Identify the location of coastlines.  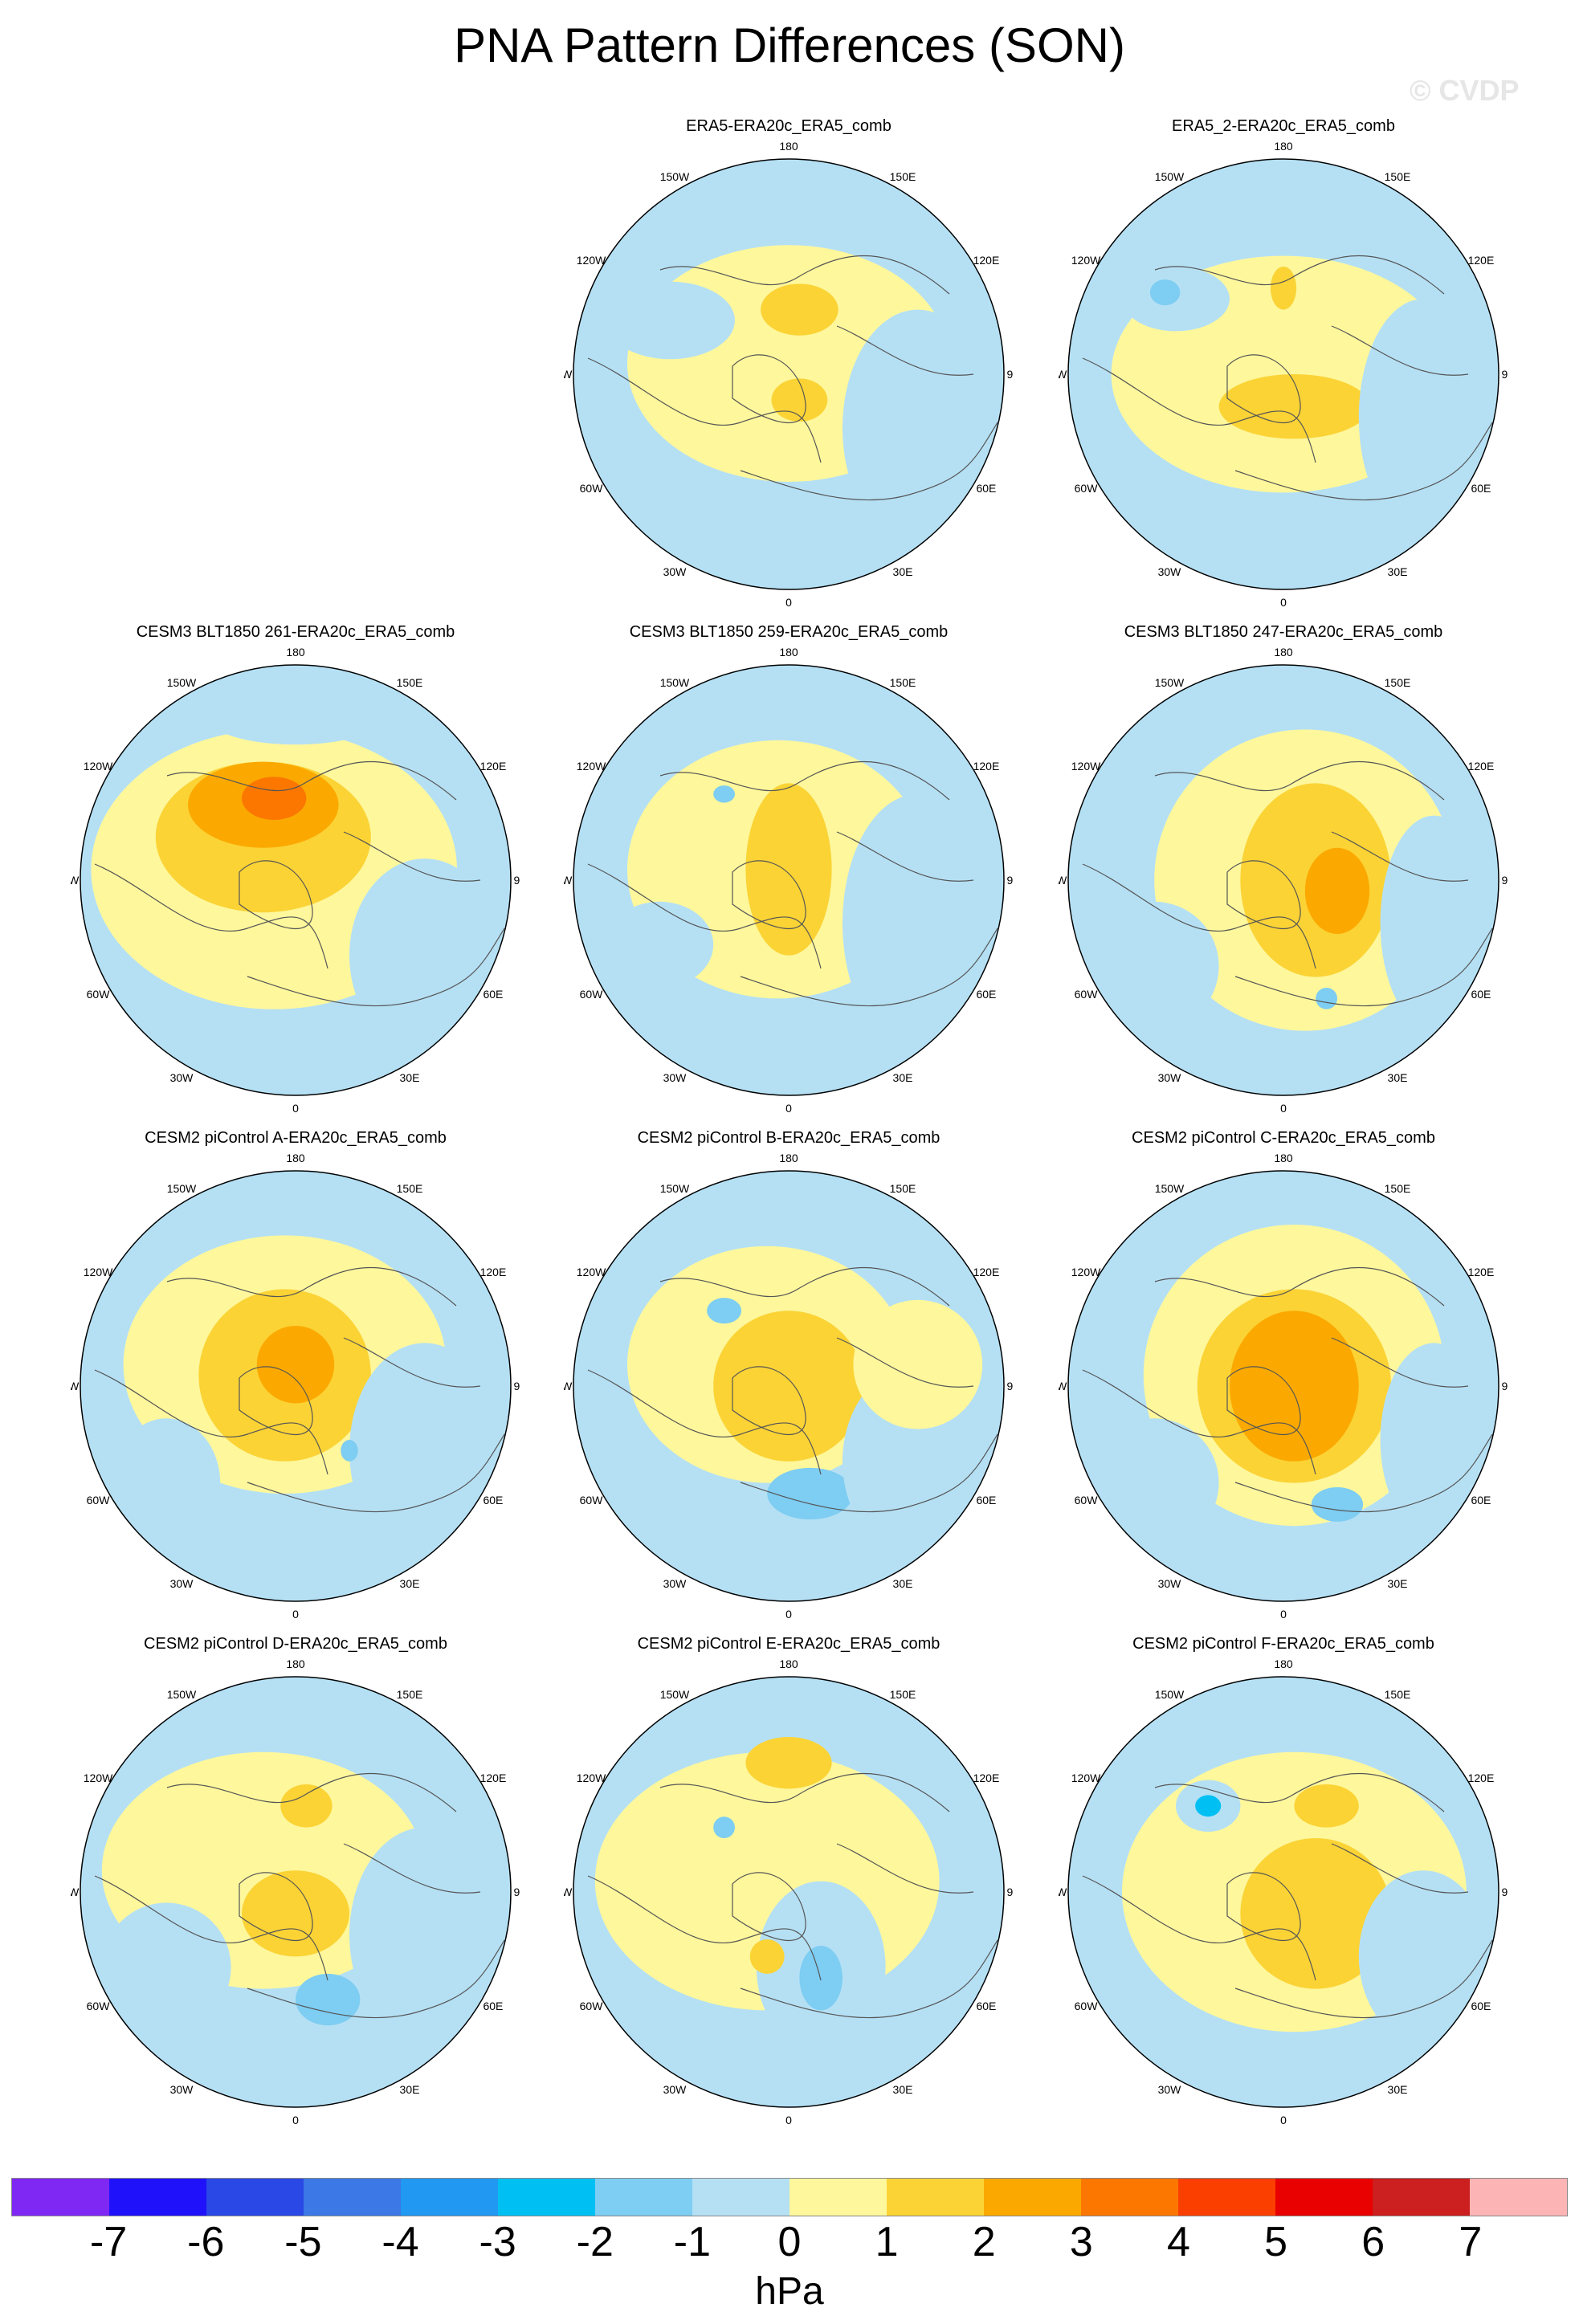
(299, 1390).